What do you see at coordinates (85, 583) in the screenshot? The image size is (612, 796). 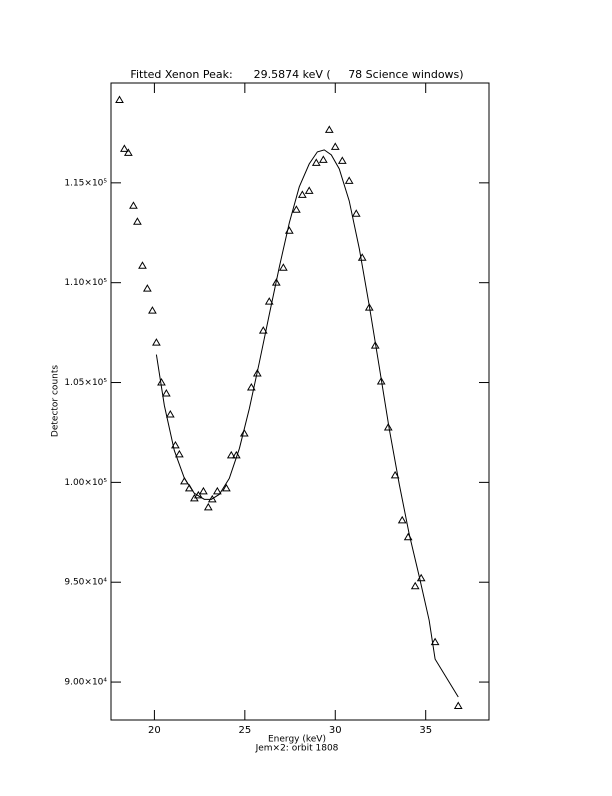 I see `y-tick-label: 9.50×10⁴` at bounding box center [85, 583].